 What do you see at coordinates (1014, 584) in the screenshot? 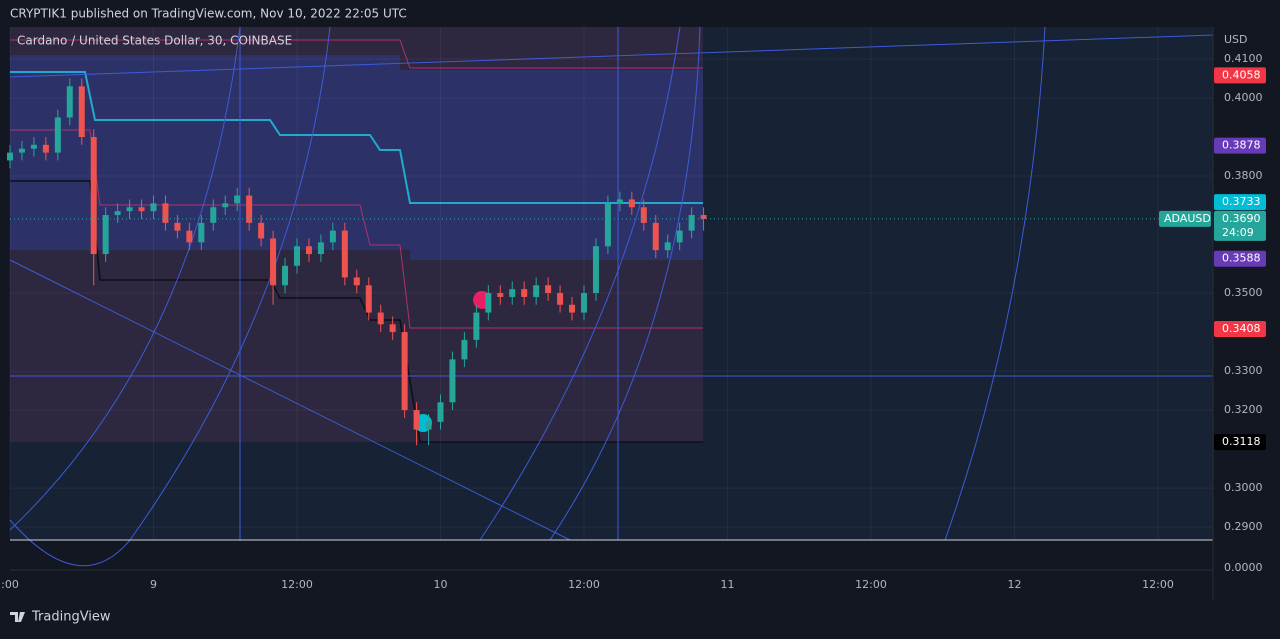
I see `x-tick-label: 12` at bounding box center [1014, 584].